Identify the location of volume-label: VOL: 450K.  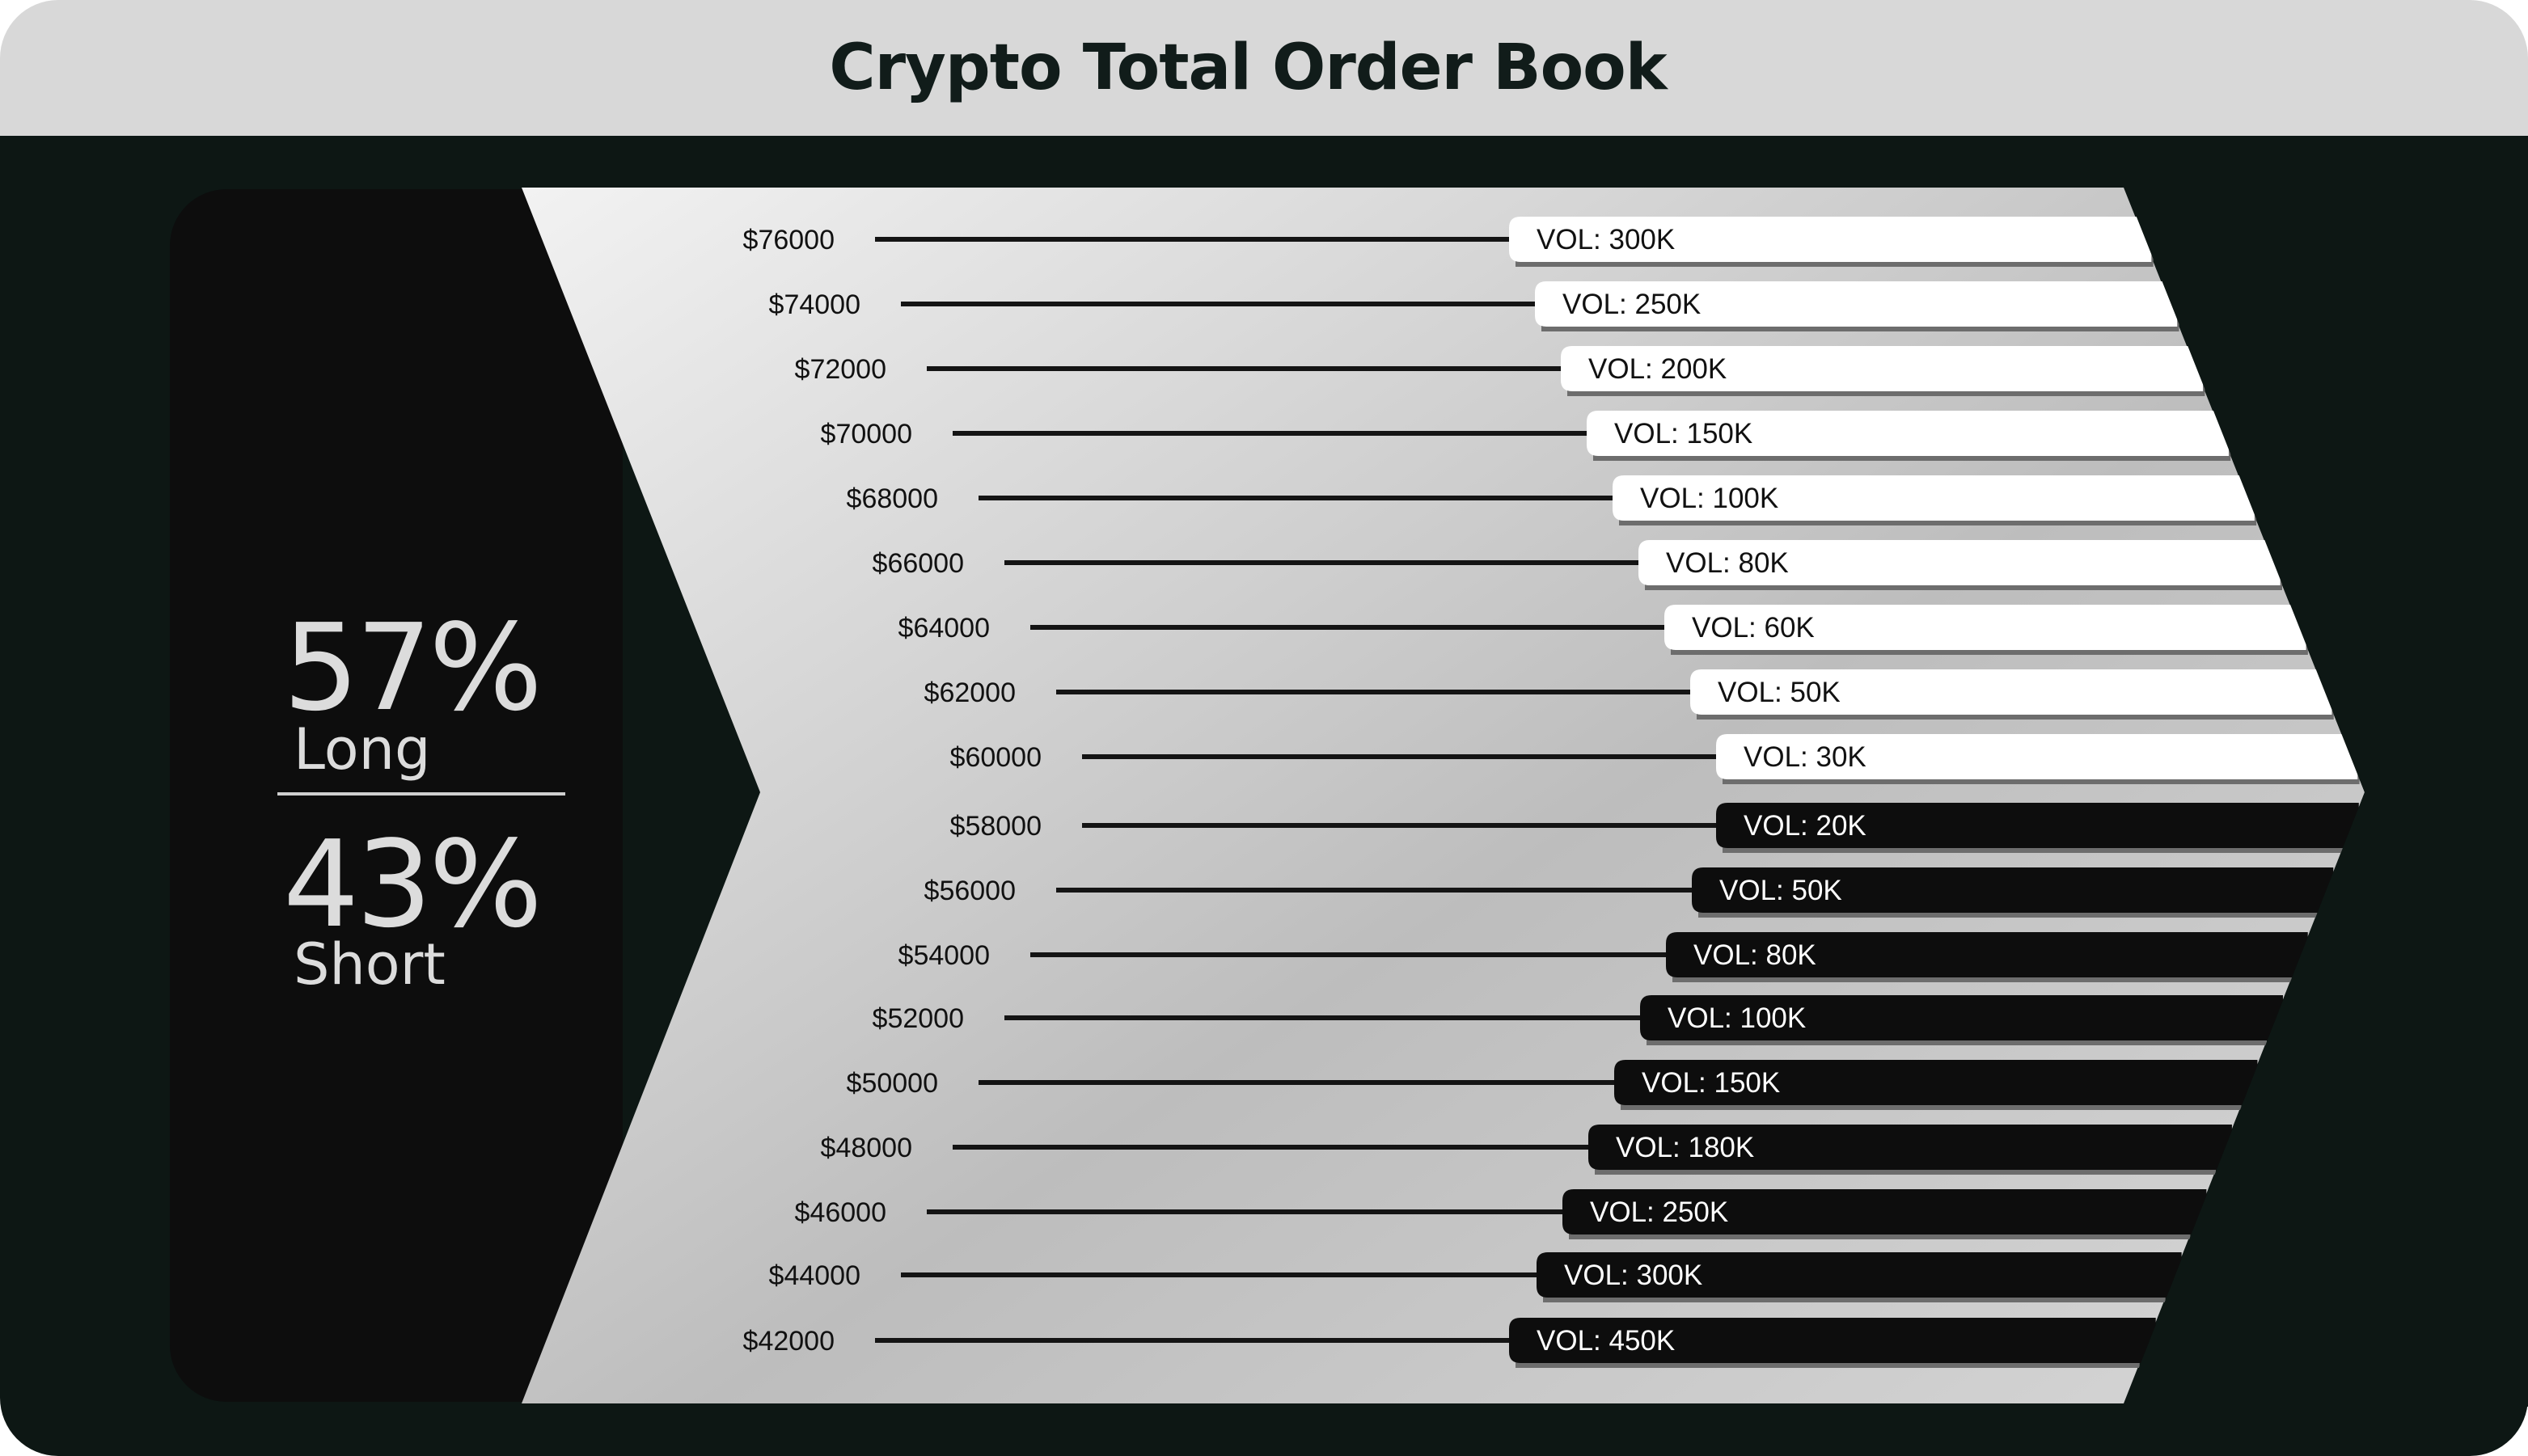
(1606, 1341).